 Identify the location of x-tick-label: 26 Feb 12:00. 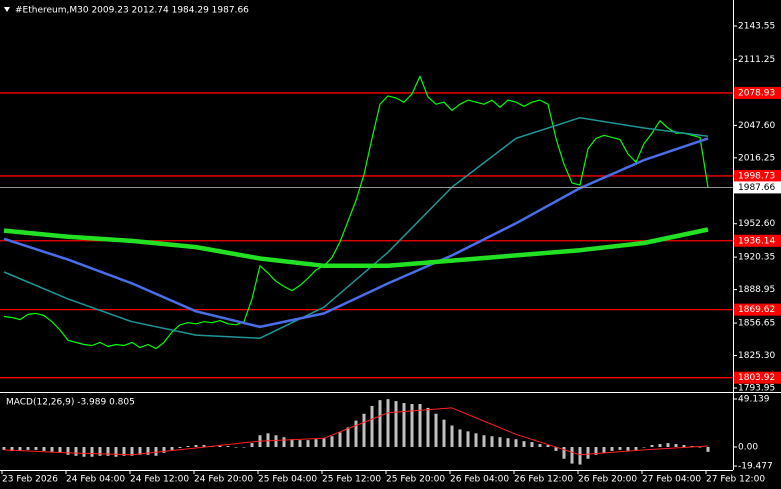
(543, 480).